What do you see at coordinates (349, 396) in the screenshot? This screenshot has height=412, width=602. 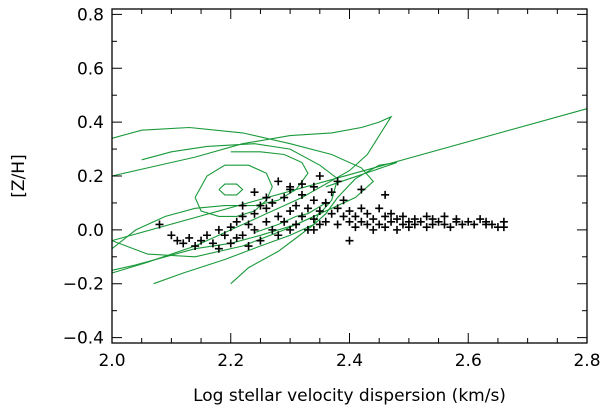 I see `x-axis-label: Log stellar velocity dispersion (km/s)` at bounding box center [349, 396].